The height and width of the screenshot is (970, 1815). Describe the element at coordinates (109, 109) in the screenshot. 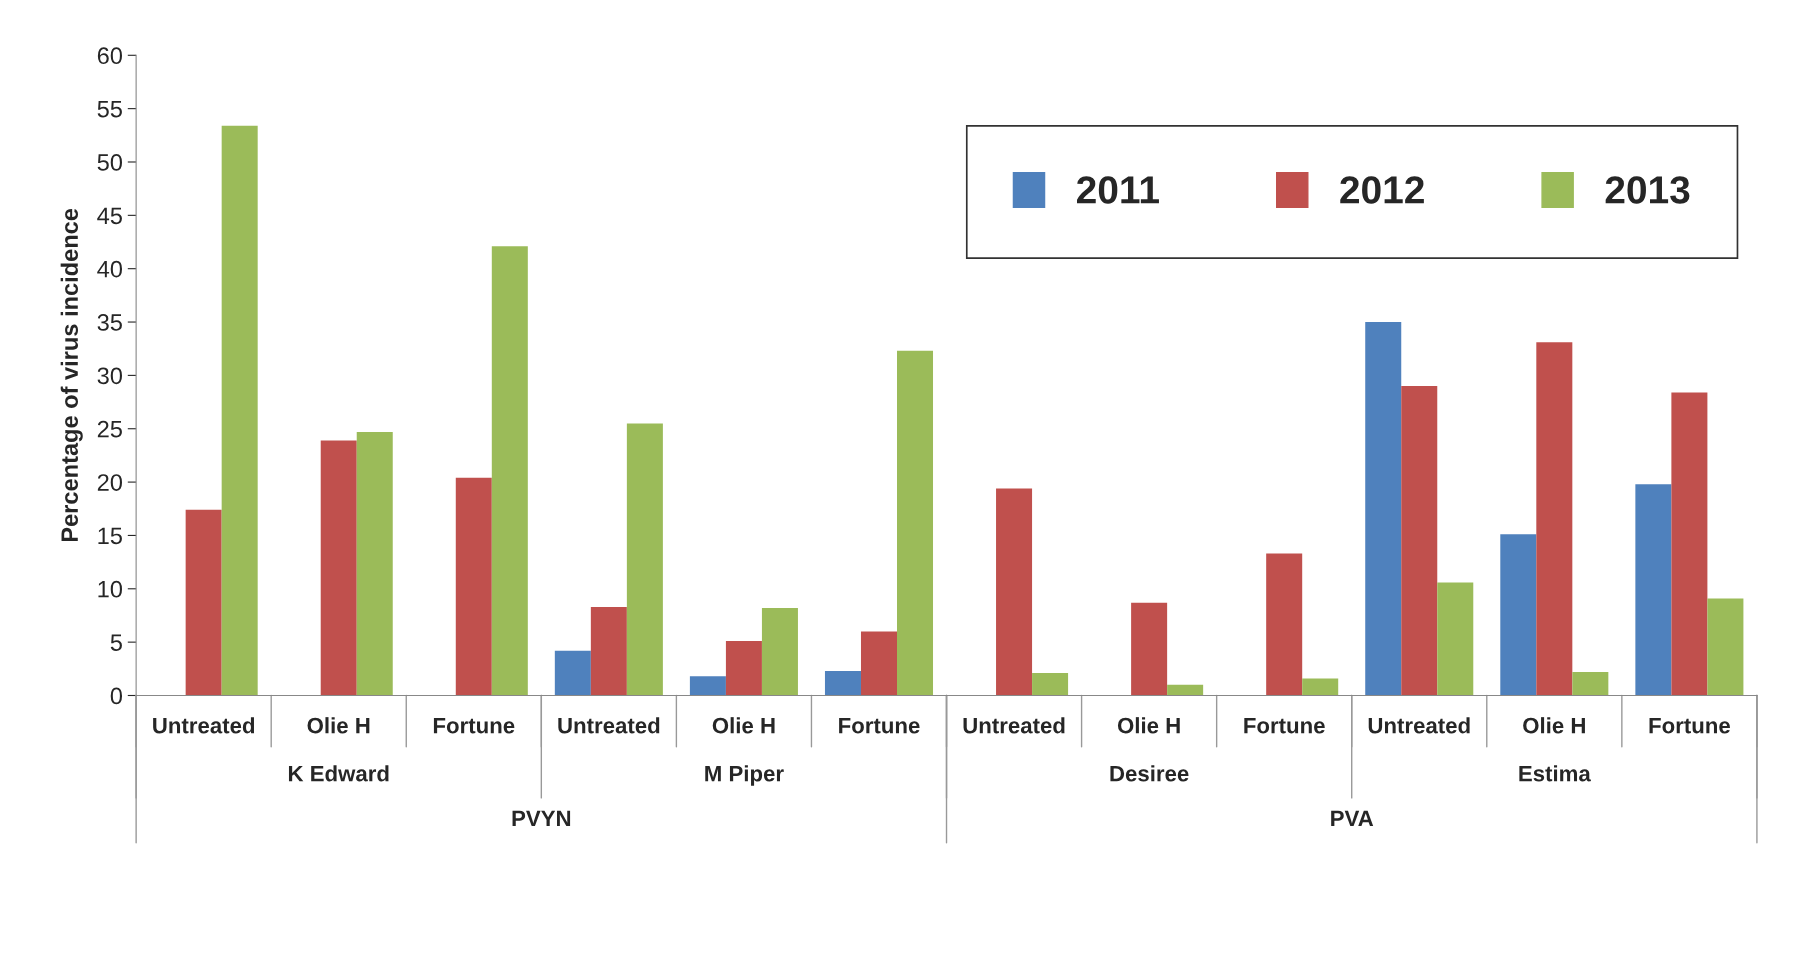

I see `y-tick-label: 55` at that location.